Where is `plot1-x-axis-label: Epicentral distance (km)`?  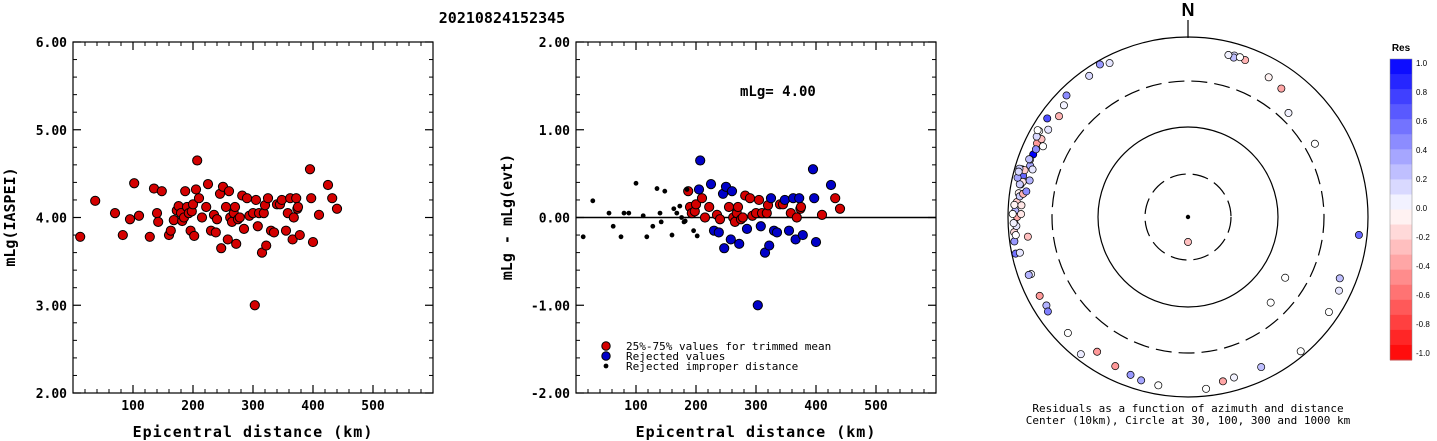 plot1-x-axis-label: Epicentral distance (km) is located at coordinates (253, 432).